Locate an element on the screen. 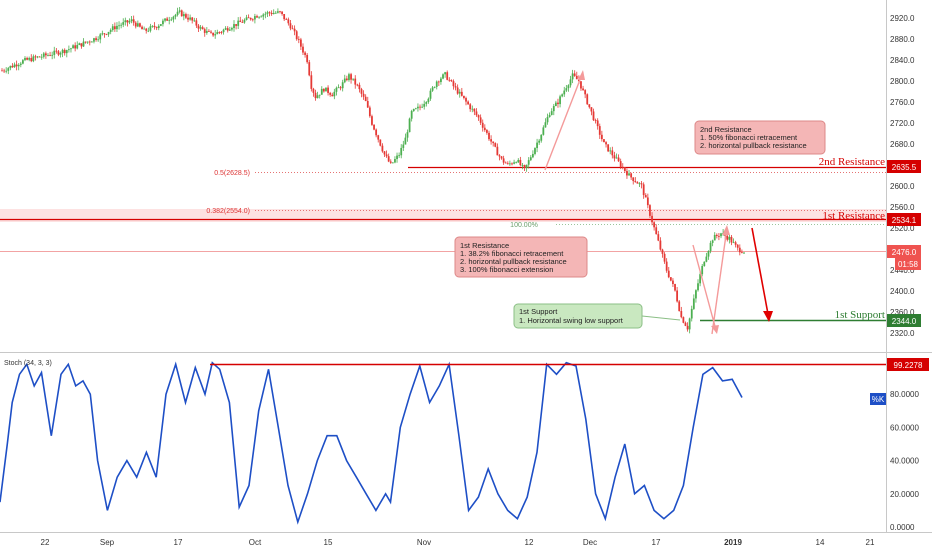  measure-up-arrow-head is located at coordinates (726, 230).